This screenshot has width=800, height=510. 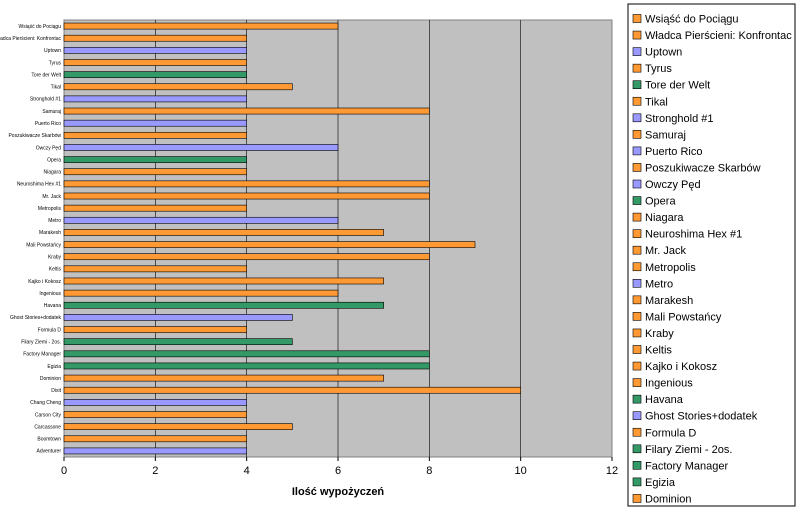 What do you see at coordinates (679, 119) in the screenshot?
I see `legend-label: Stronghold #1` at bounding box center [679, 119].